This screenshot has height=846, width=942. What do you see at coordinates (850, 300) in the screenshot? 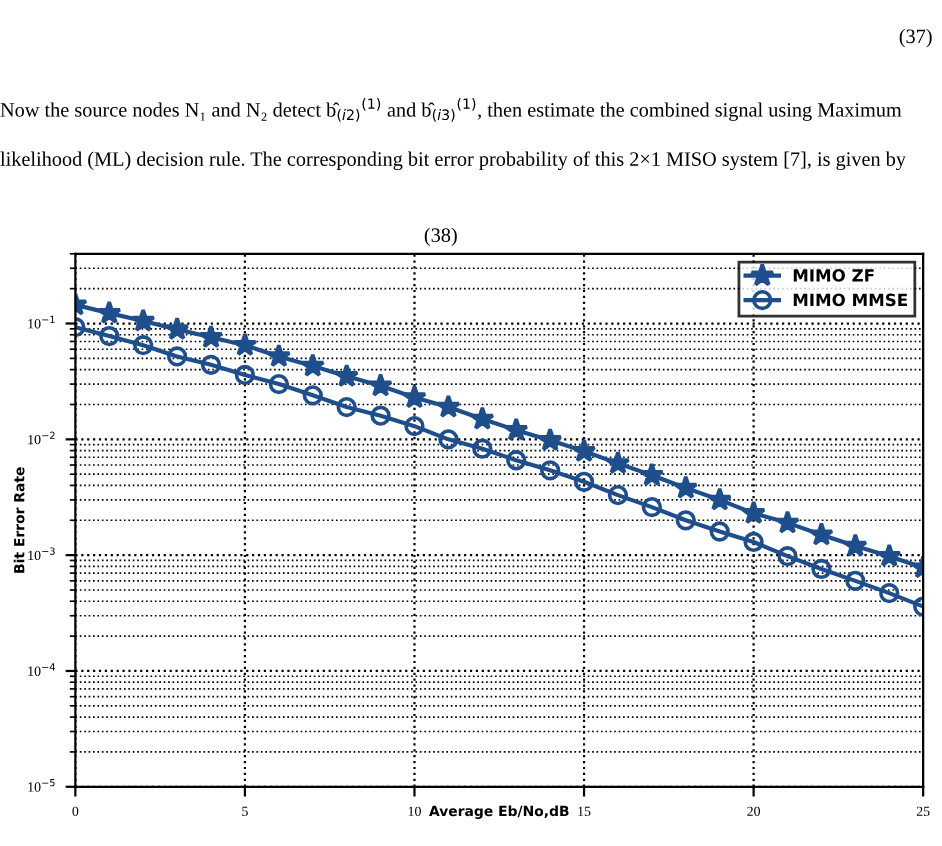
I see `legend-label: MIMO MMSE` at bounding box center [850, 300].